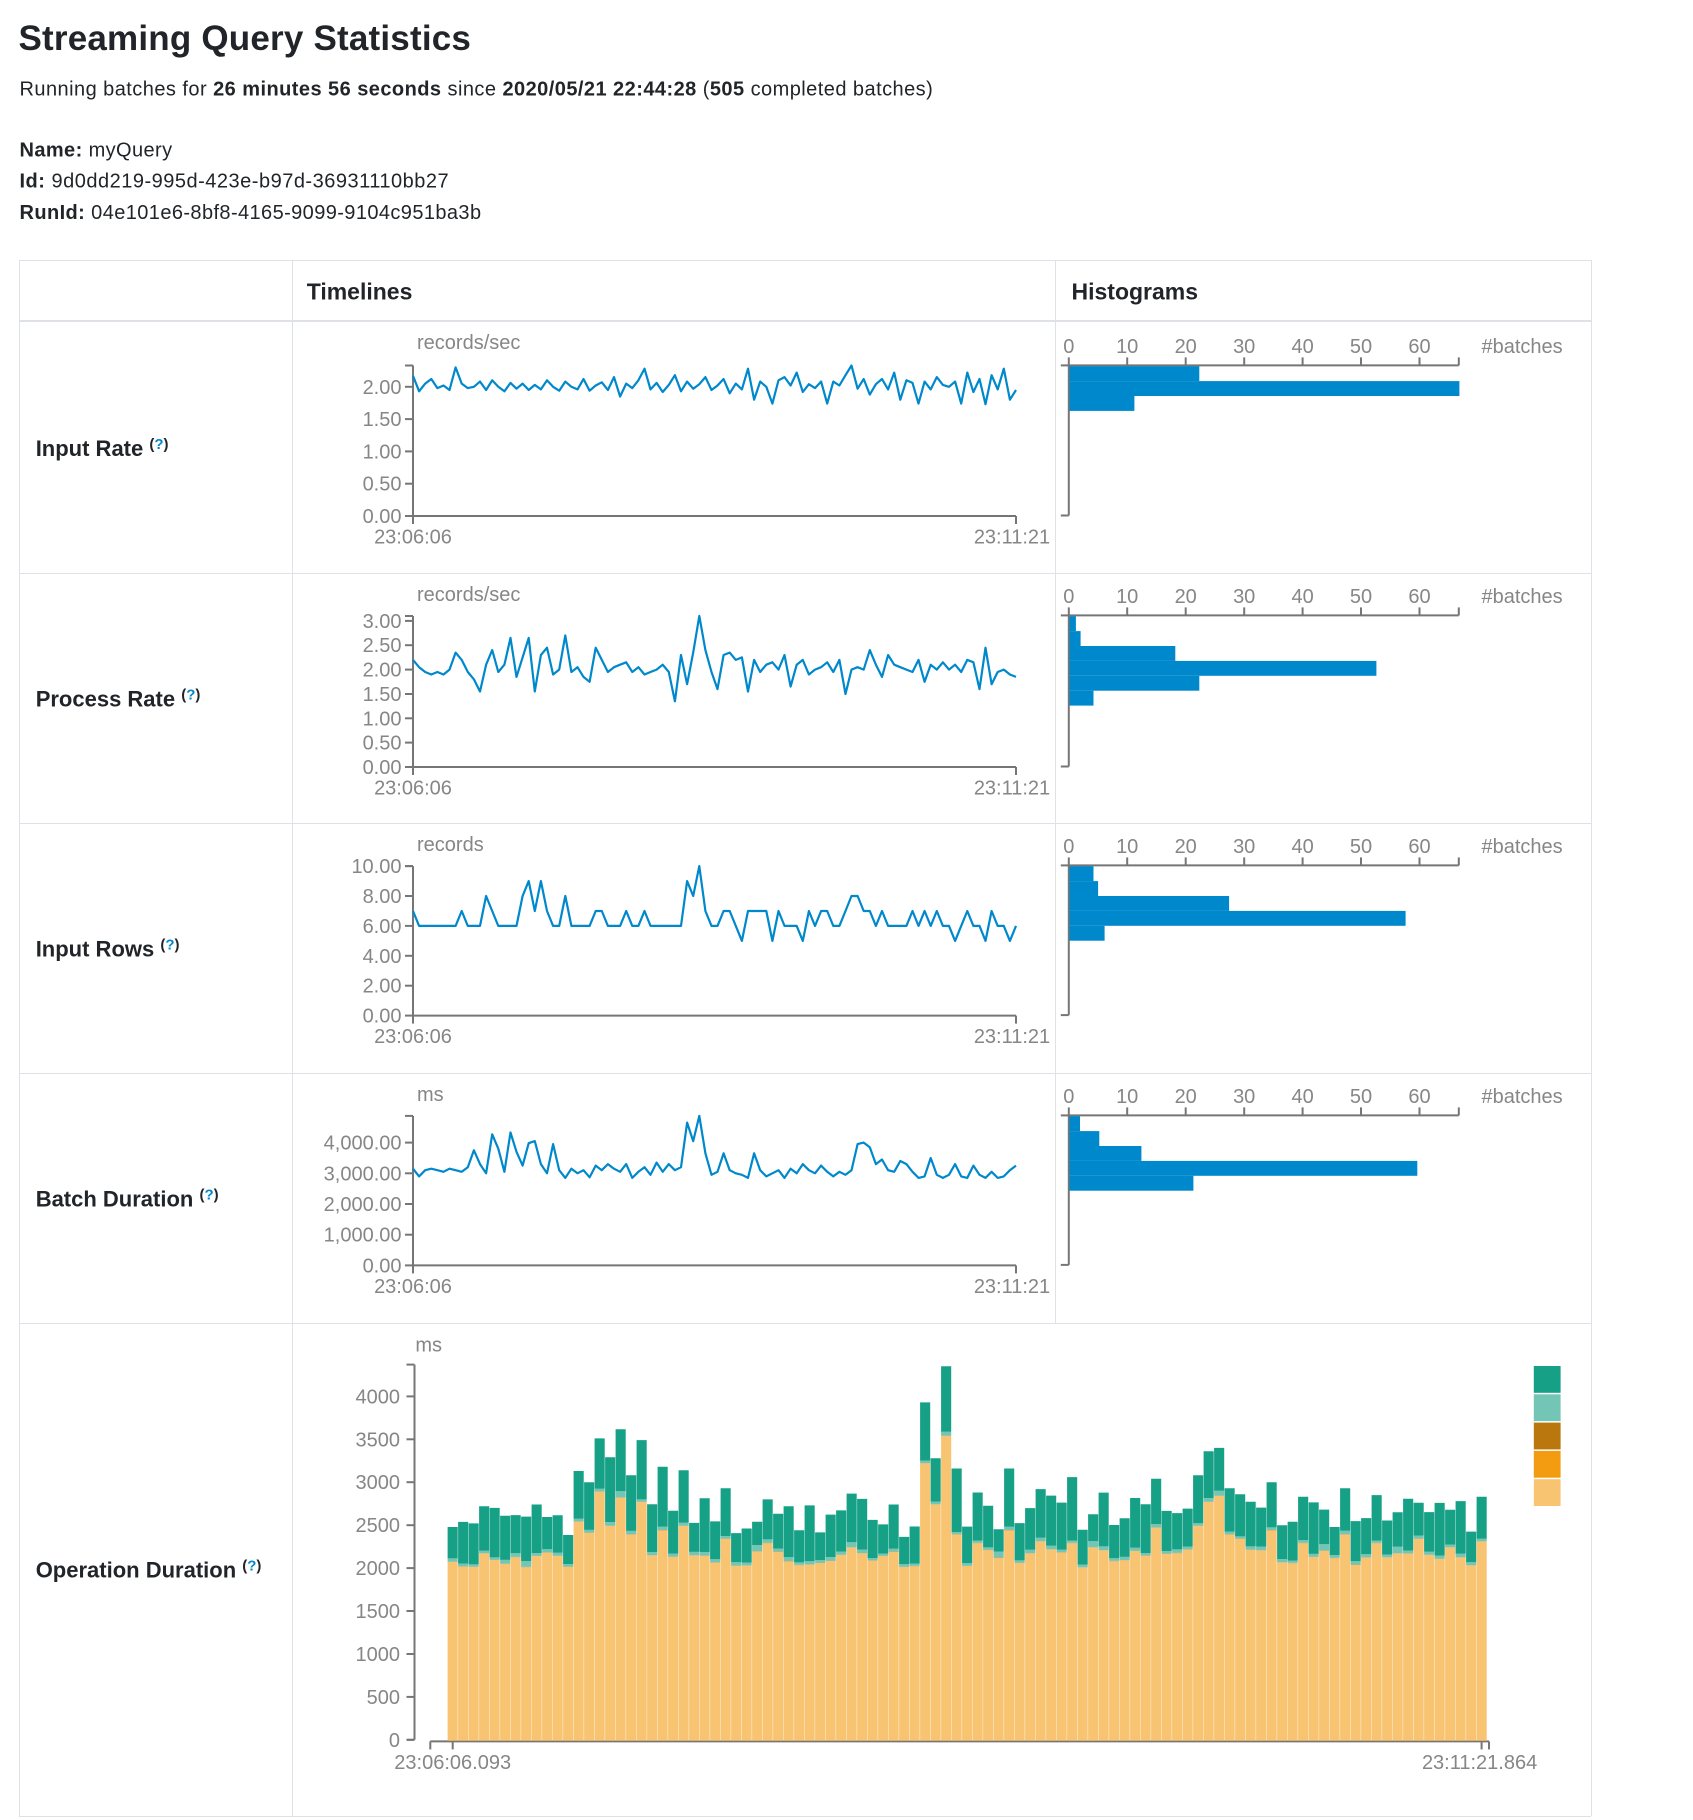  I want to click on svg-text: 1500, so click(378, 1612).